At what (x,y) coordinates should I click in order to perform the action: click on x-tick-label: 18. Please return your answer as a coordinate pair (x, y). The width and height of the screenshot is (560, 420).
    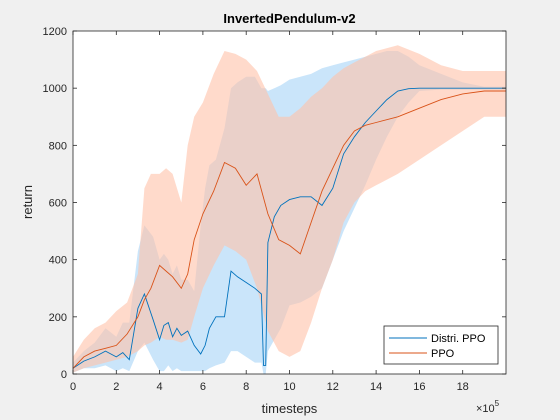
    Looking at the image, I should click on (463, 387).